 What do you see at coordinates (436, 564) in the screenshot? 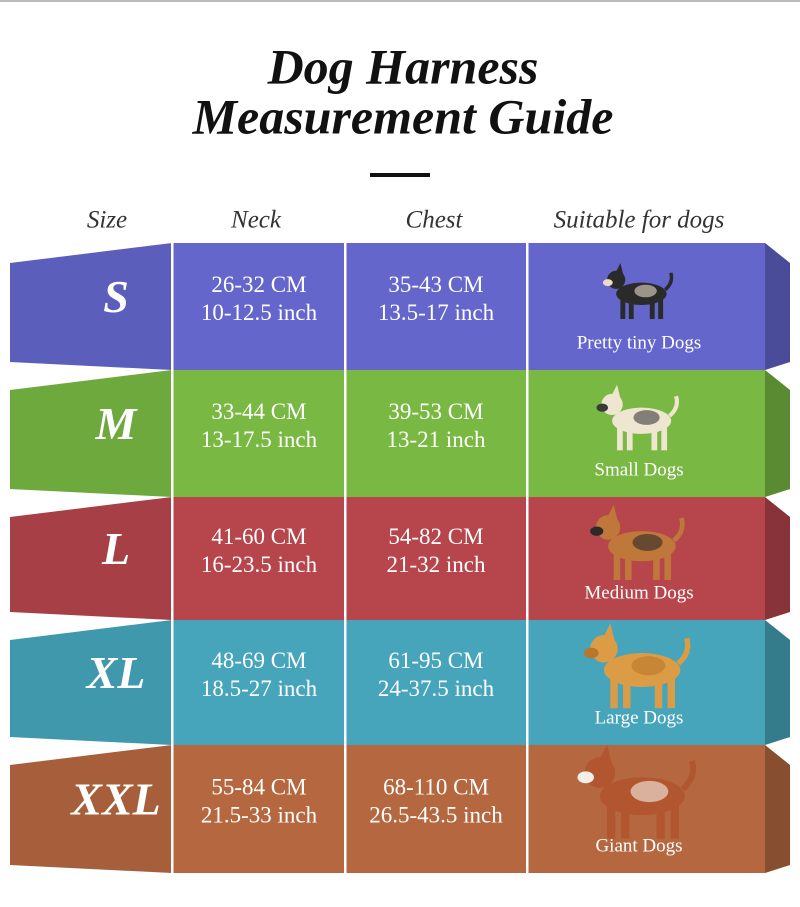
I see `chest-inch: 21-32 inch` at bounding box center [436, 564].